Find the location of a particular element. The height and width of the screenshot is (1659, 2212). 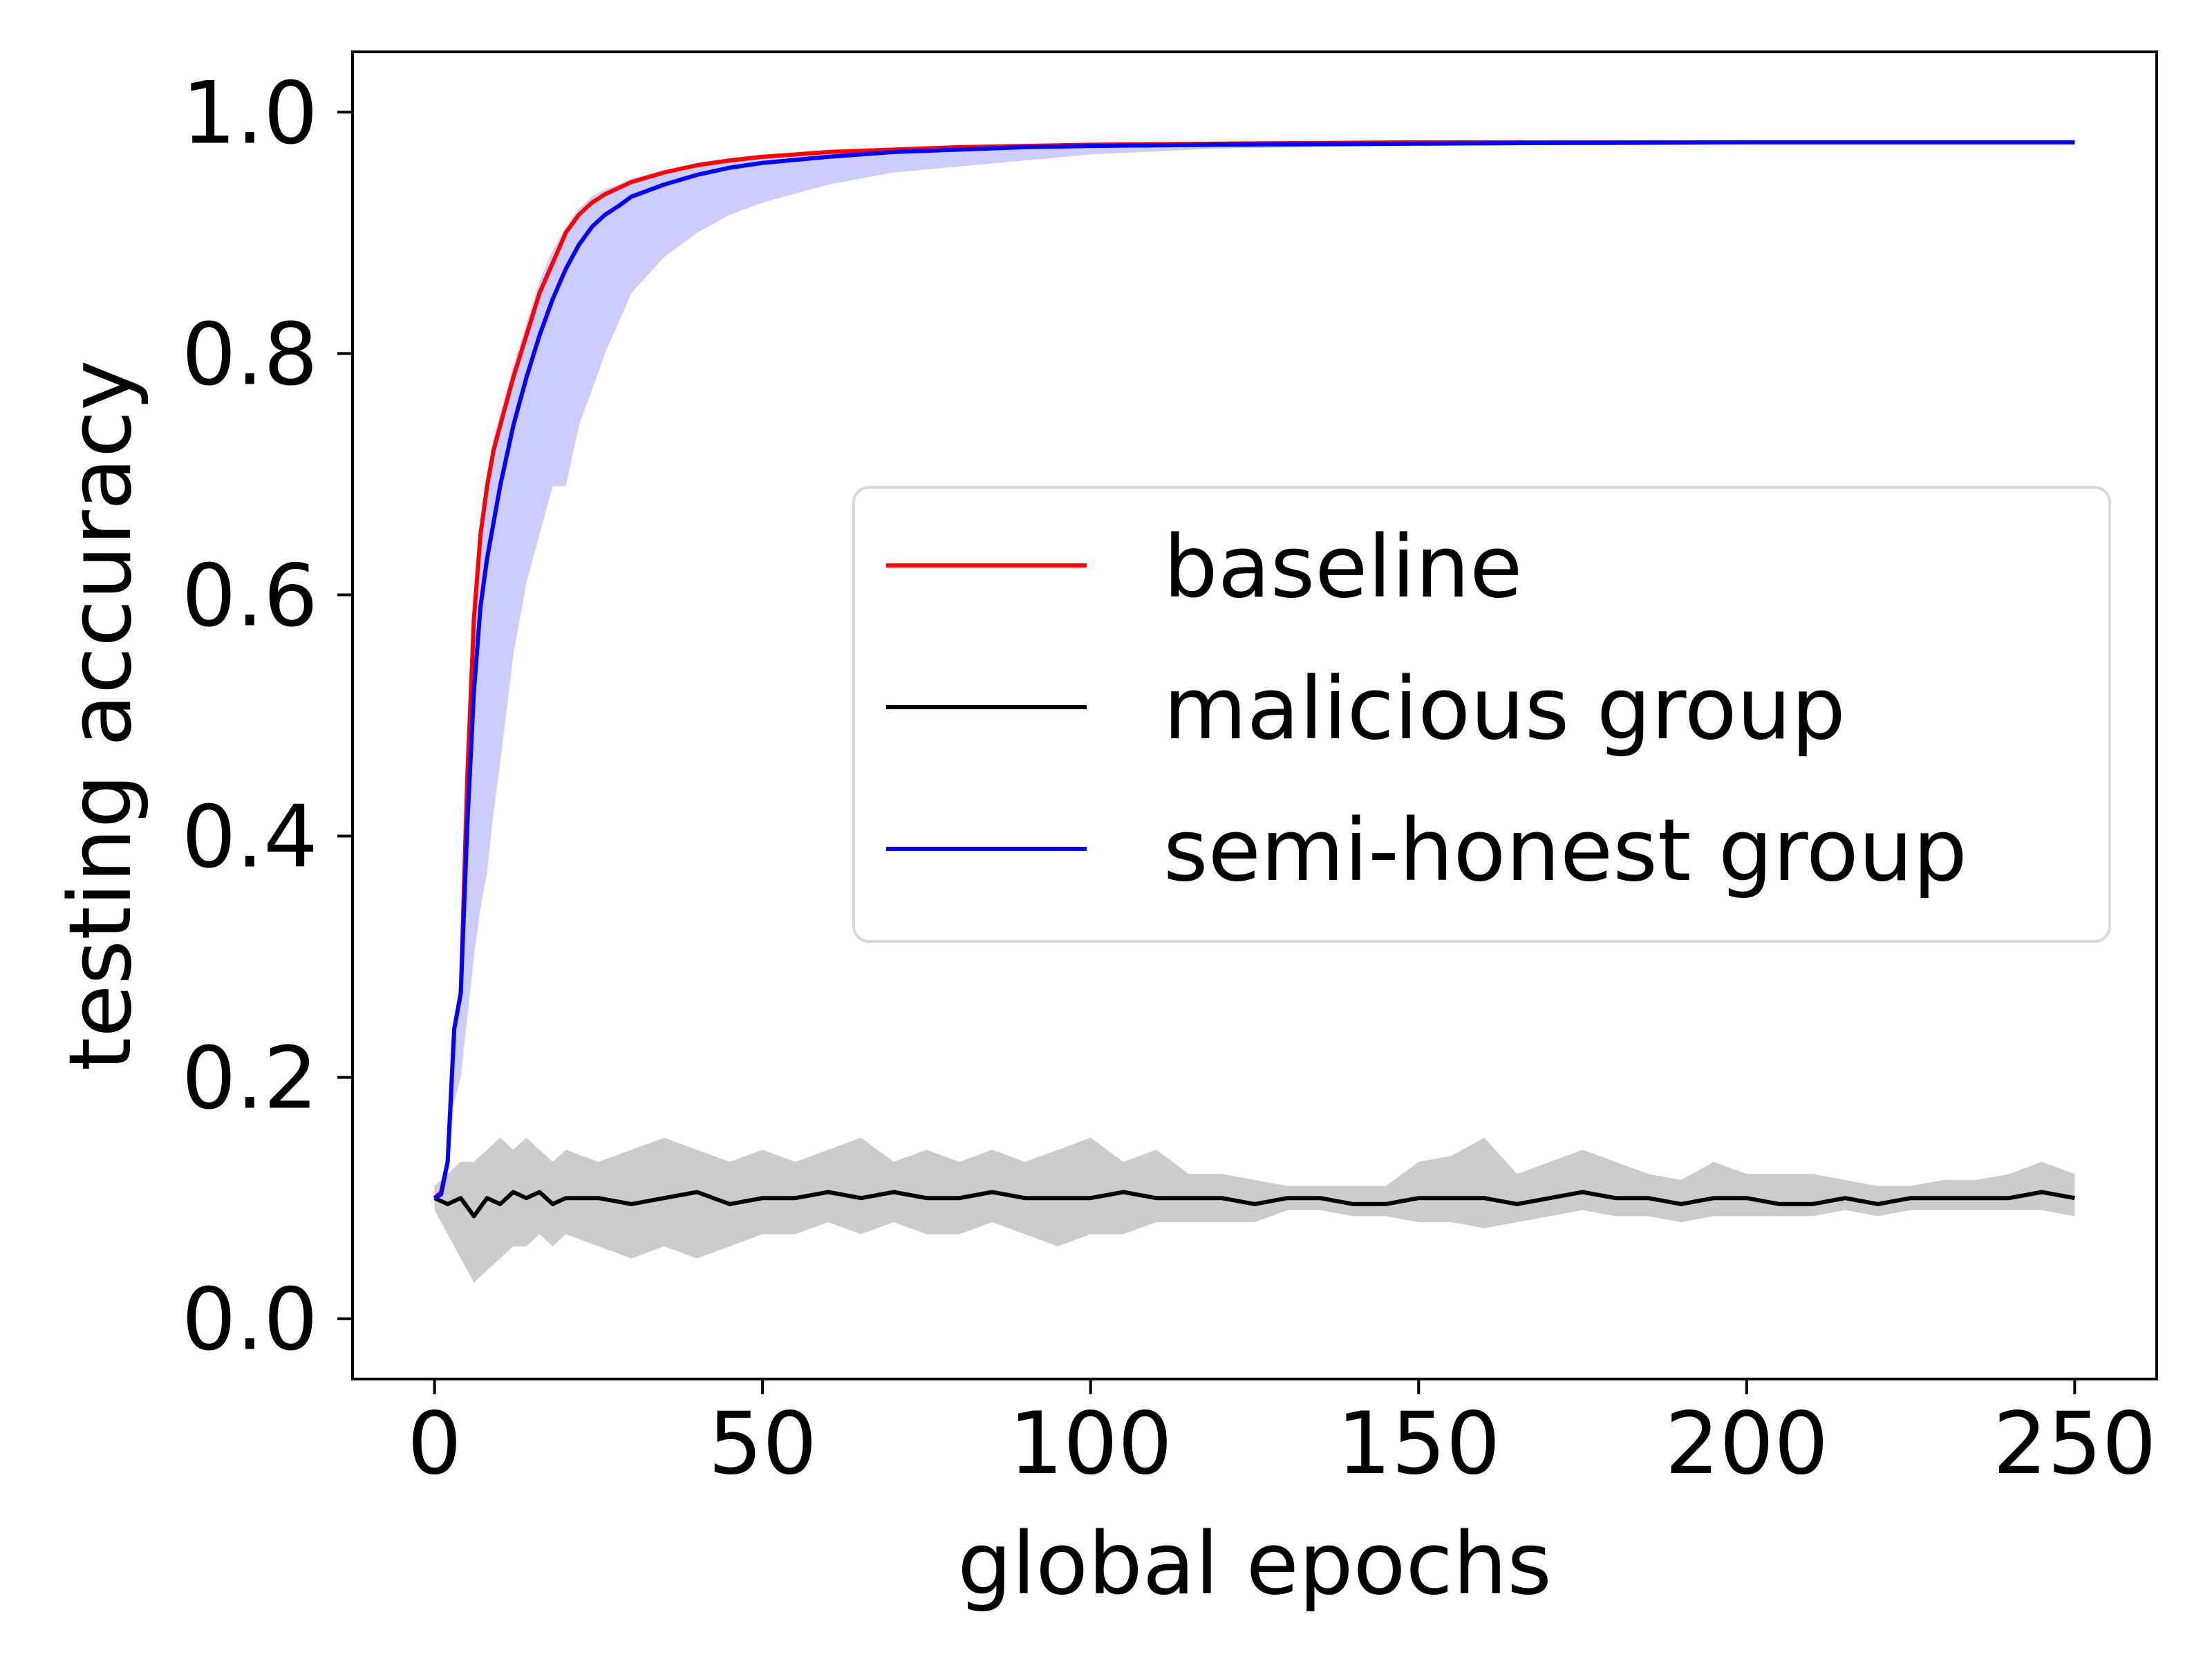

y-tick-label: 0.0 is located at coordinates (250, 1320).